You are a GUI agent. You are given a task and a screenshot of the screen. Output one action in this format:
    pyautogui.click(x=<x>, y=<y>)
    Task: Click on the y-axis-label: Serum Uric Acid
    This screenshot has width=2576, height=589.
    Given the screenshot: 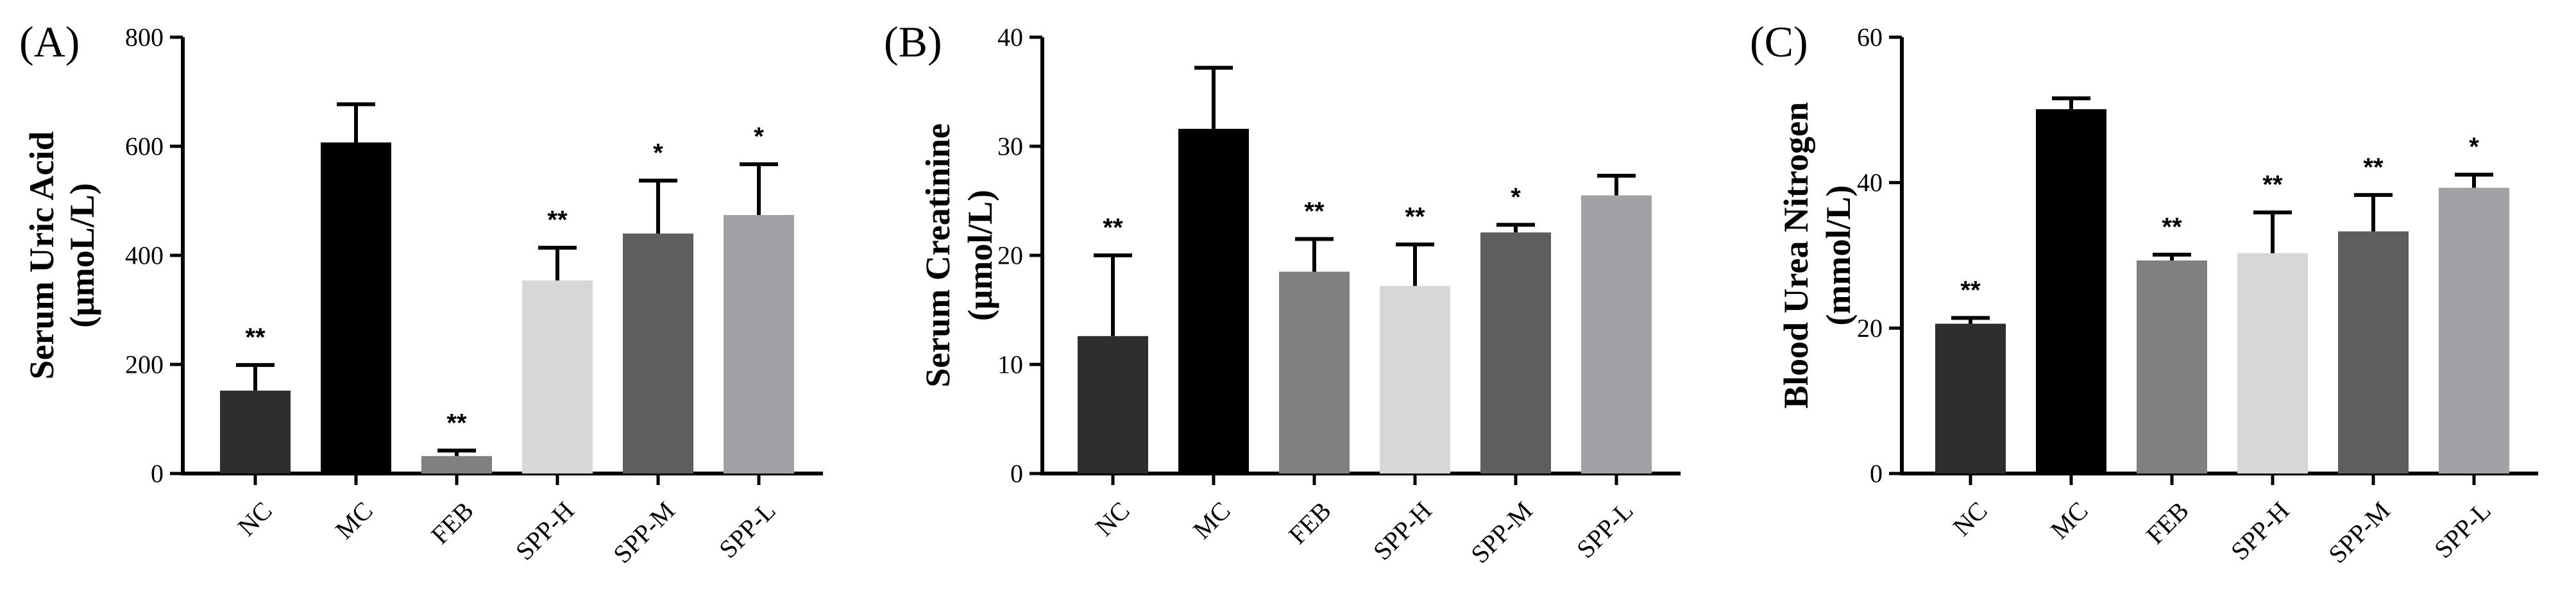 What is the action you would take?
    pyautogui.click(x=41, y=256)
    